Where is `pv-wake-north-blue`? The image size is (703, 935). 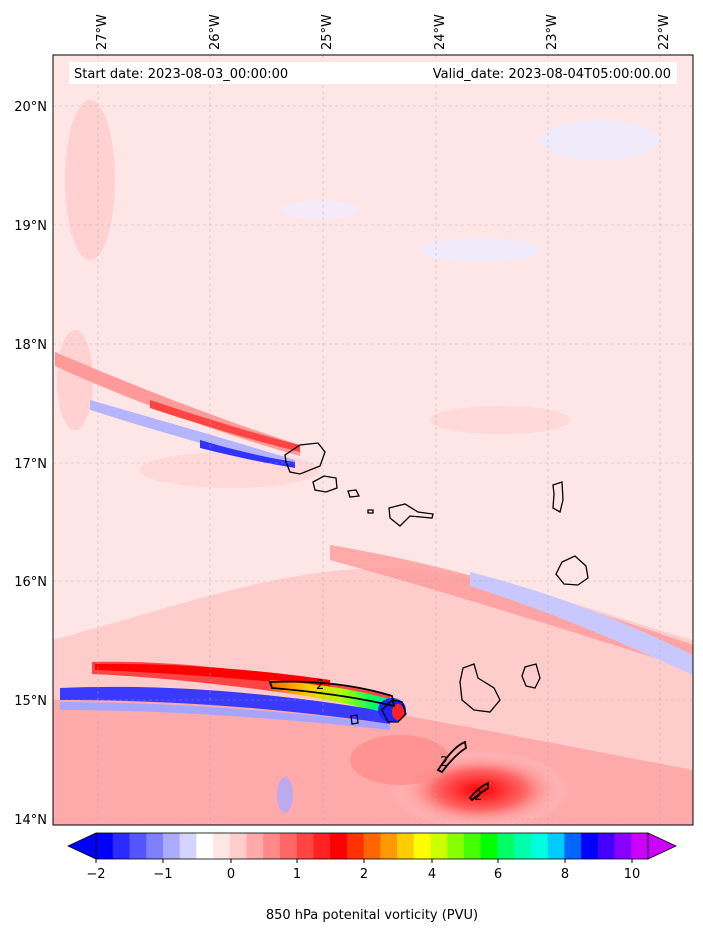 pv-wake-north-blue is located at coordinates (192, 434).